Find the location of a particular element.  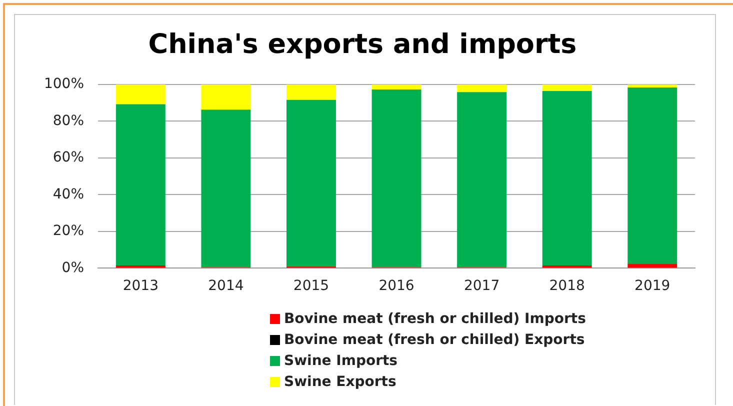

y-tick-label: 0% is located at coordinates (73, 268).